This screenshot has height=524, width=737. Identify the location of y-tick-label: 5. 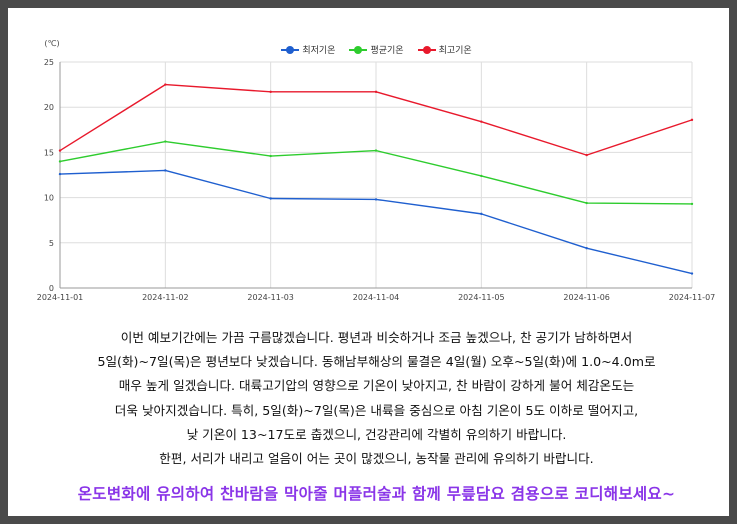
(51, 243).